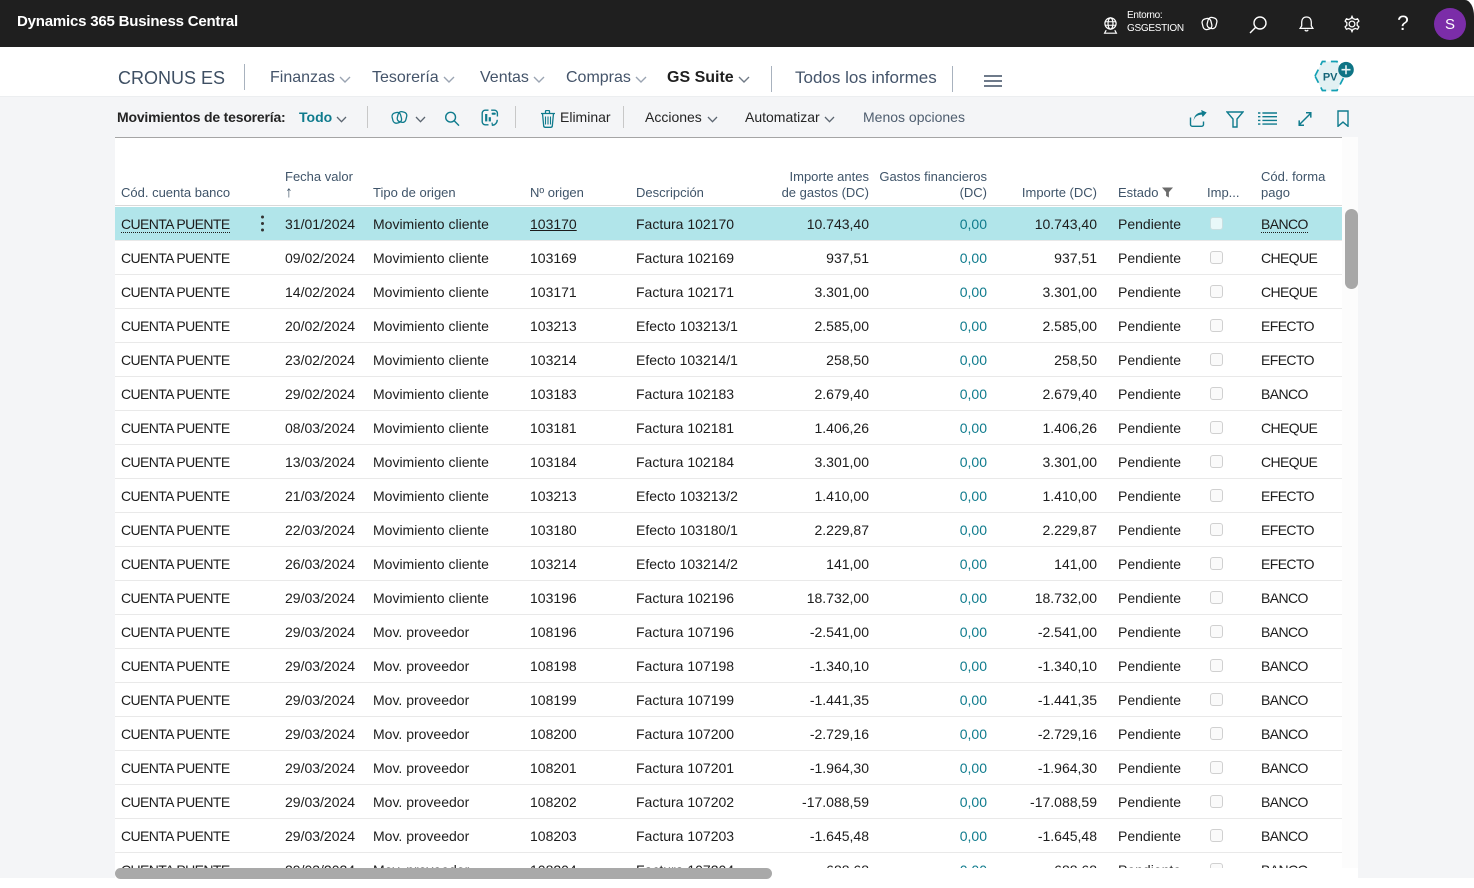  I want to click on svg-text: PV, so click(1330, 78).